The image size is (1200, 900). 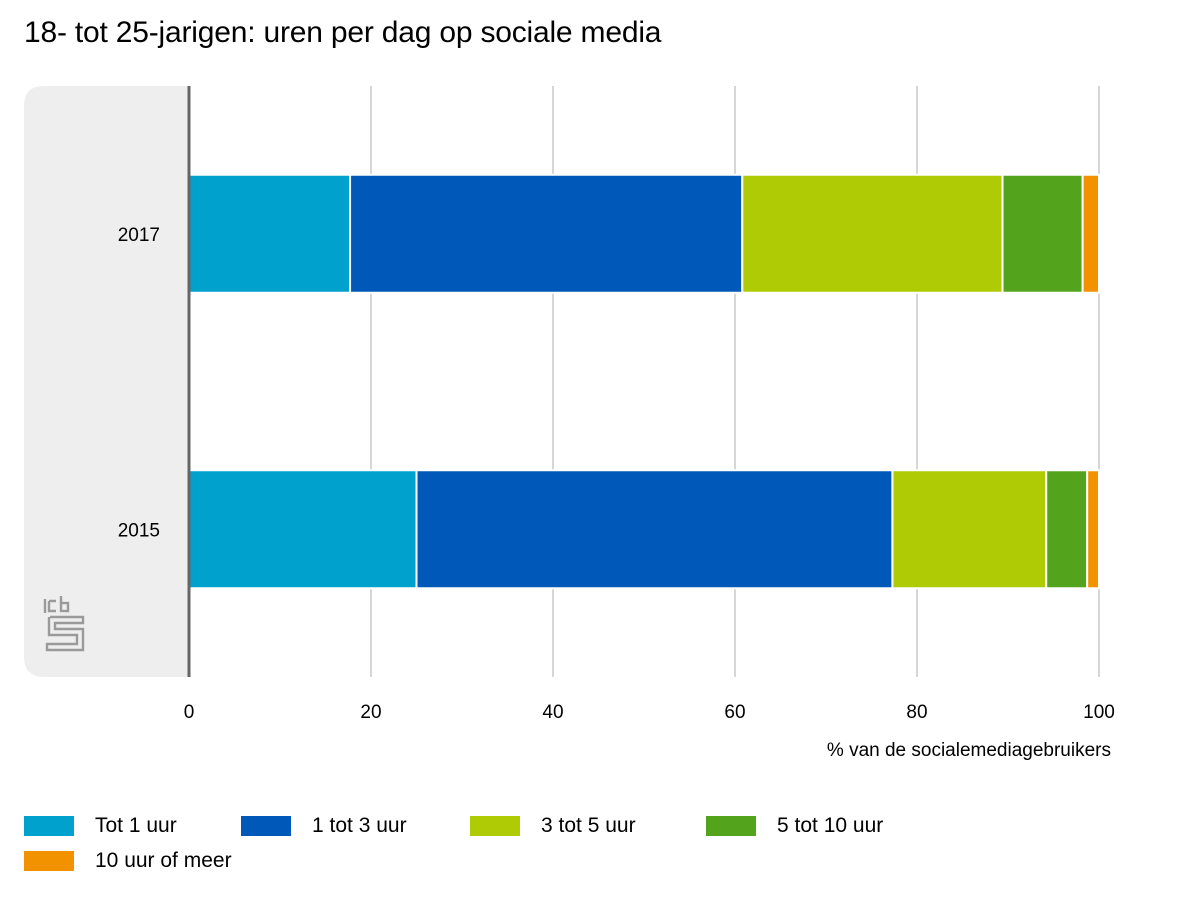 What do you see at coordinates (189, 712) in the screenshot?
I see `x-tick-label: 0` at bounding box center [189, 712].